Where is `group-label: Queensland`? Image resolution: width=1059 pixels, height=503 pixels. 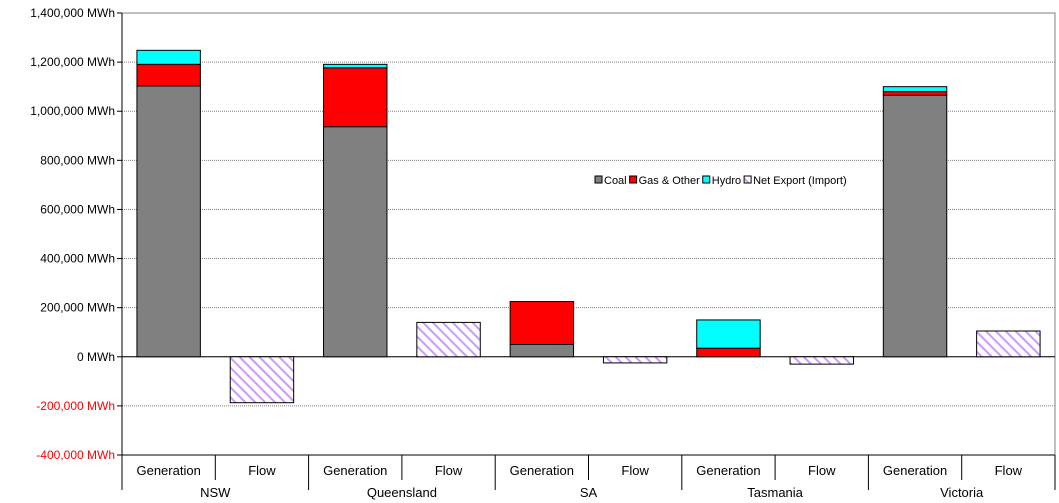
group-label: Queensland is located at coordinates (402, 492).